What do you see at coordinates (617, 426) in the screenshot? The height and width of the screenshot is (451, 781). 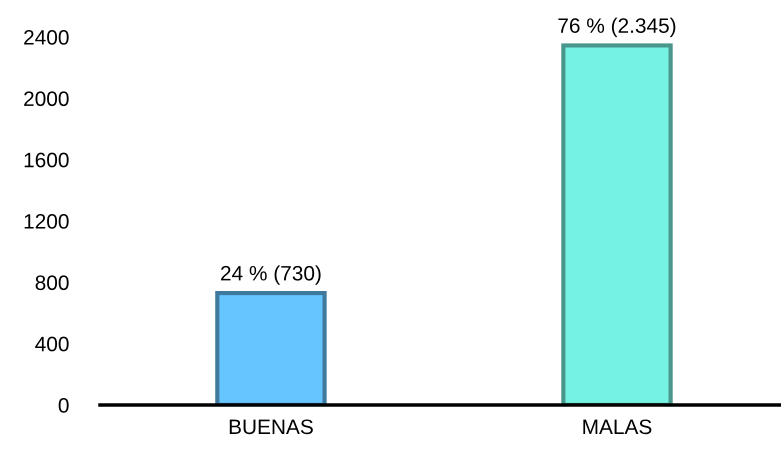 I see `x-tick-label: MALAS` at bounding box center [617, 426].